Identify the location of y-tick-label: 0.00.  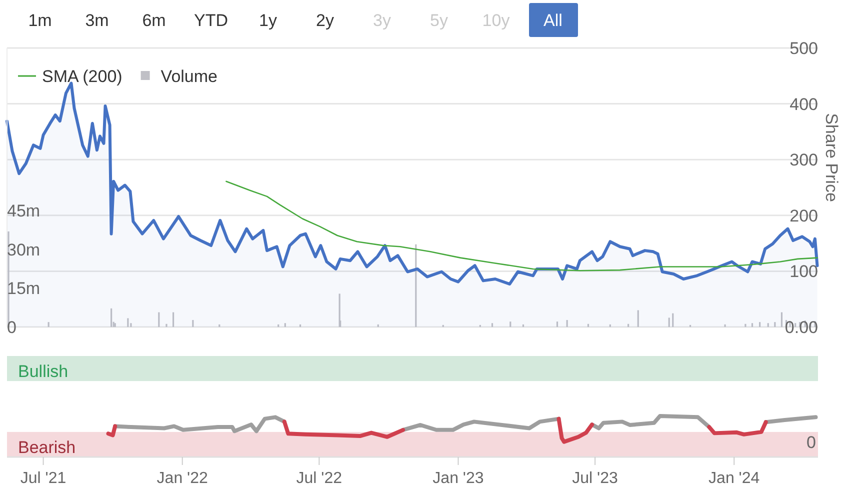
(801, 327).